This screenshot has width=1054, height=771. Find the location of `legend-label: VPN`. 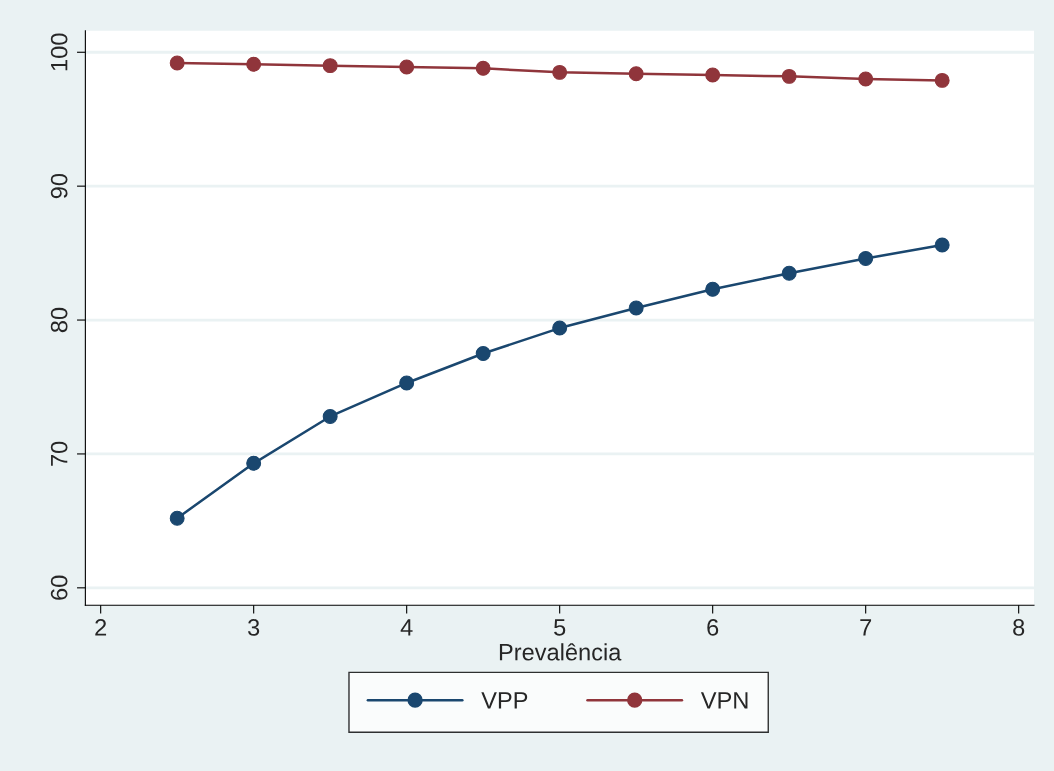

legend-label: VPN is located at coordinates (724, 700).